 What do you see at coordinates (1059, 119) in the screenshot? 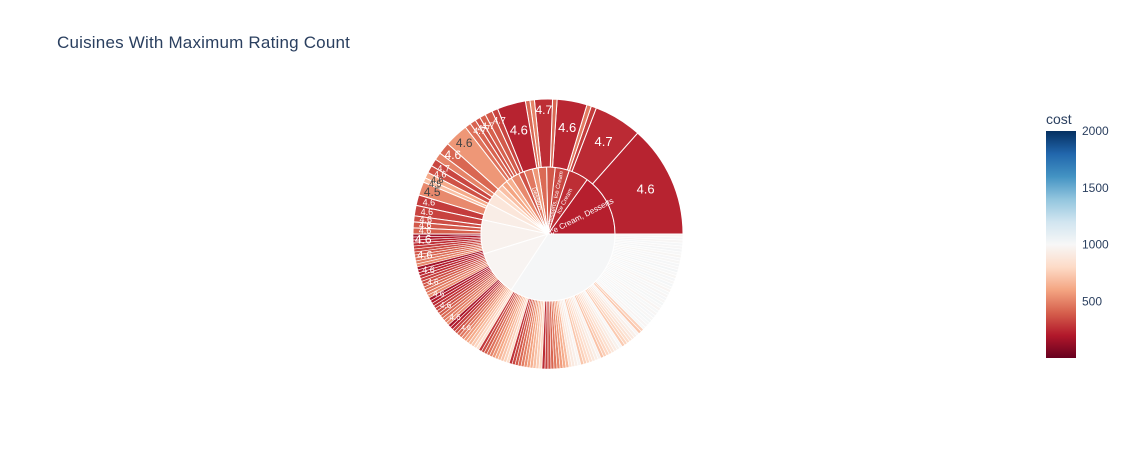
I see `colorbar-title: cost` at bounding box center [1059, 119].